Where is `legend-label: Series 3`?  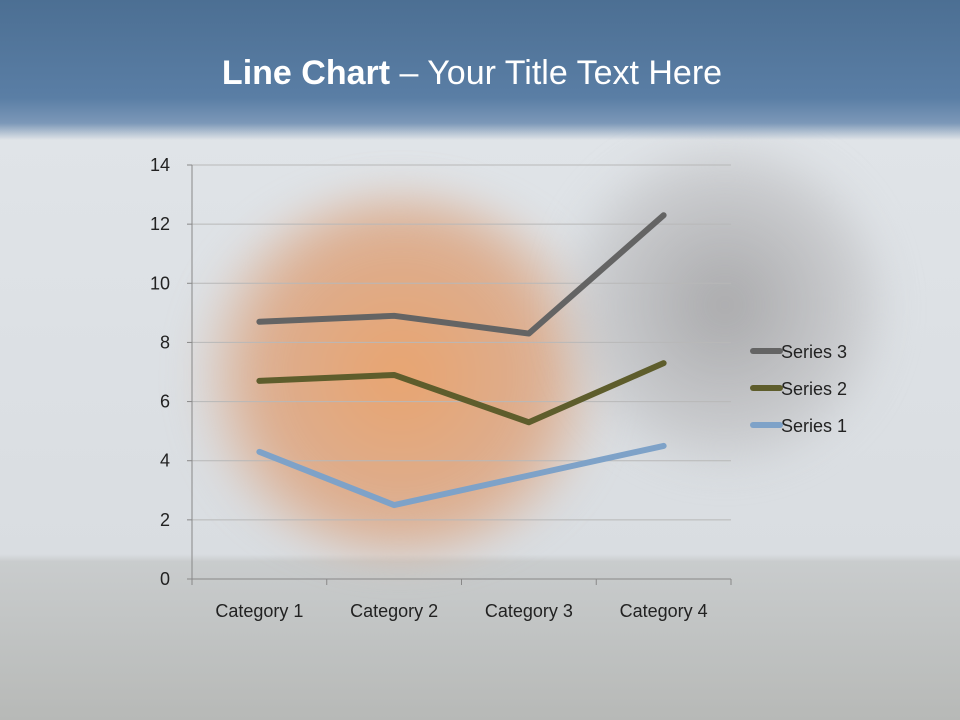 legend-label: Series 3 is located at coordinates (814, 352).